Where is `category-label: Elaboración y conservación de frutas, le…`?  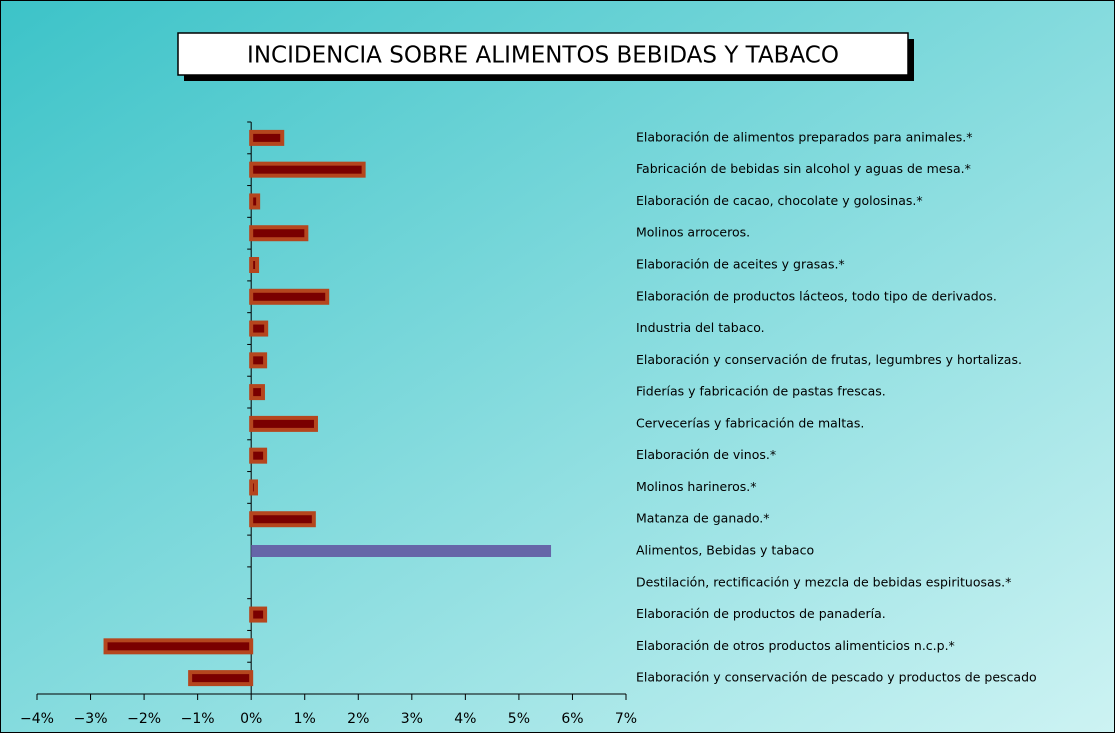 category-label: Elaboración y conservación de frutas, le… is located at coordinates (829, 359).